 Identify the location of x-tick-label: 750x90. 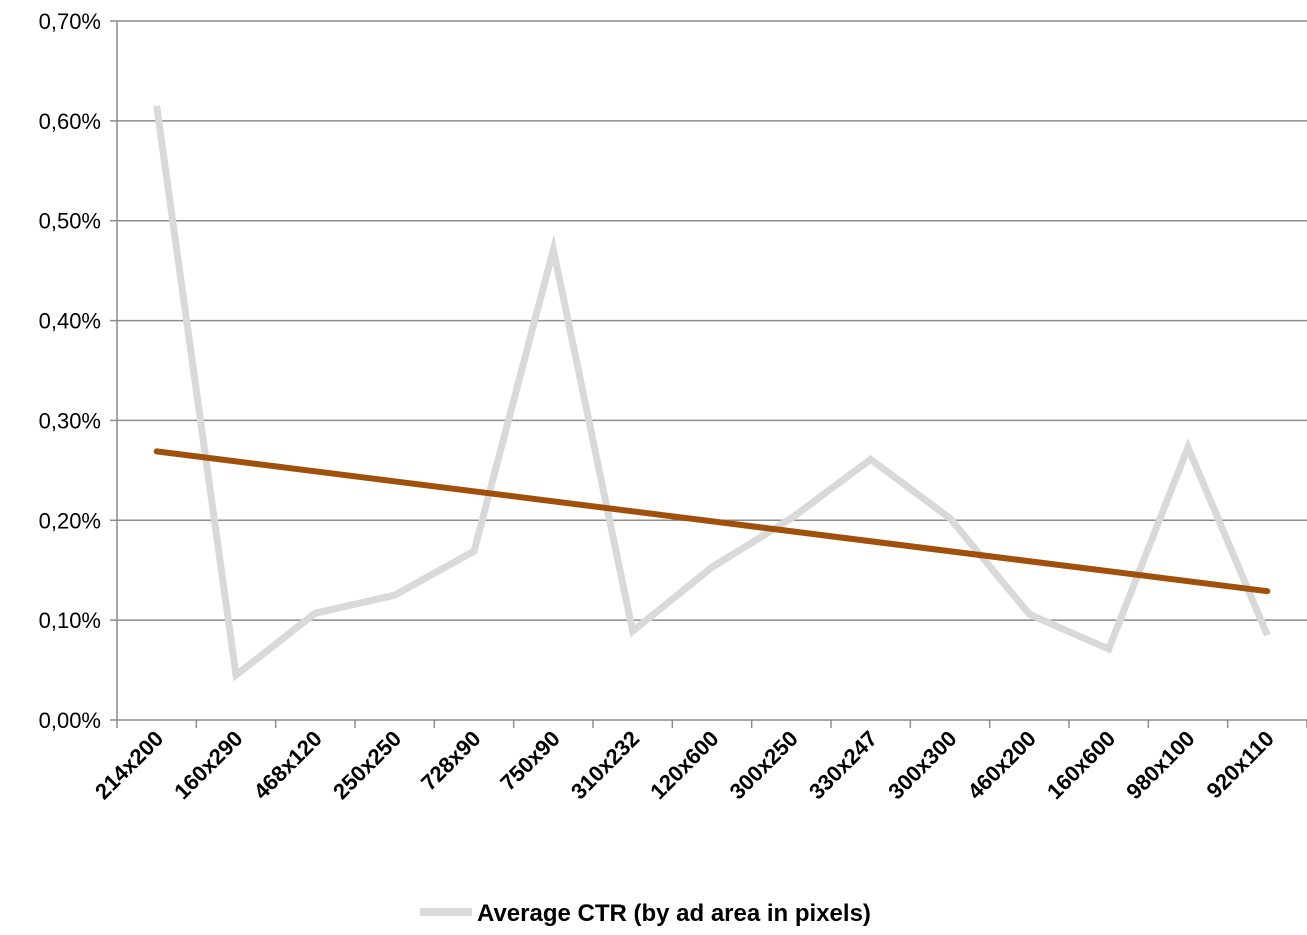
(530, 761).